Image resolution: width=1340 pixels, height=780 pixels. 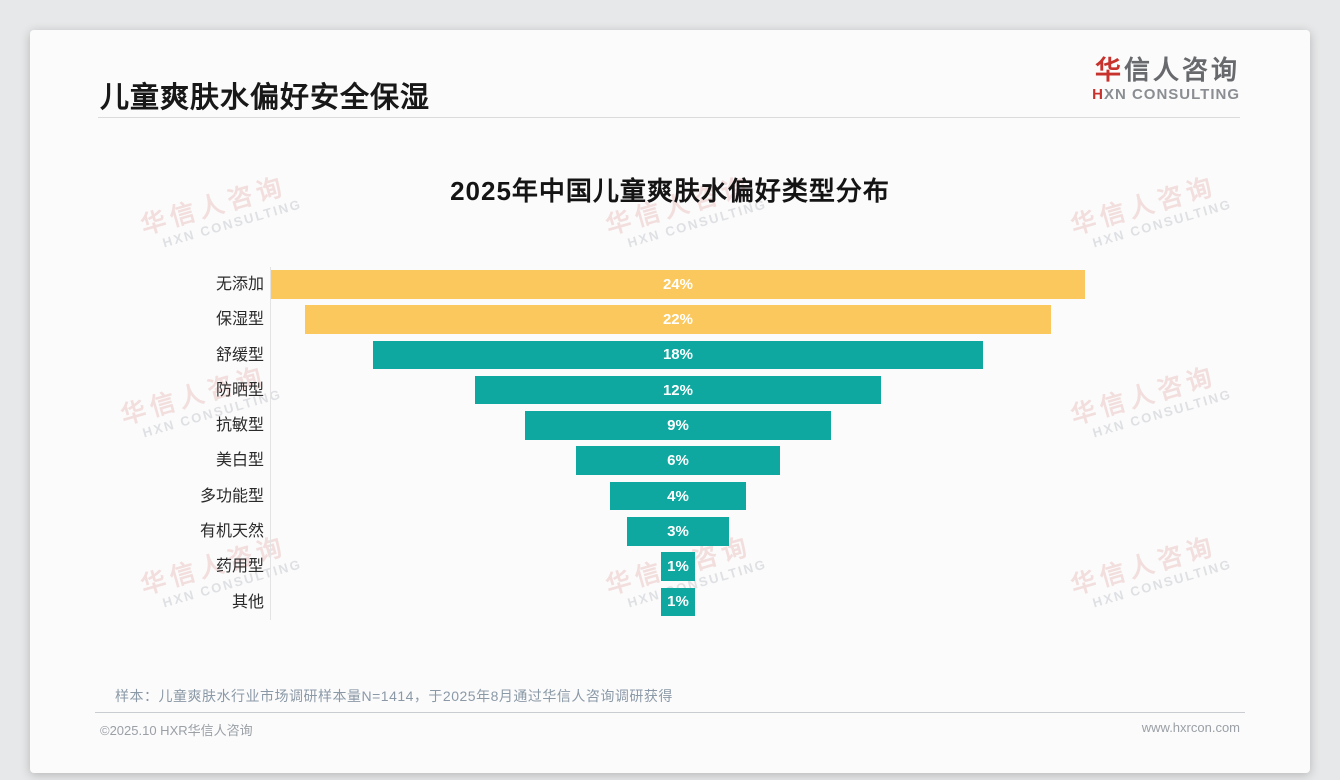 I want to click on funnel-bar: 4%, so click(x=678, y=496).